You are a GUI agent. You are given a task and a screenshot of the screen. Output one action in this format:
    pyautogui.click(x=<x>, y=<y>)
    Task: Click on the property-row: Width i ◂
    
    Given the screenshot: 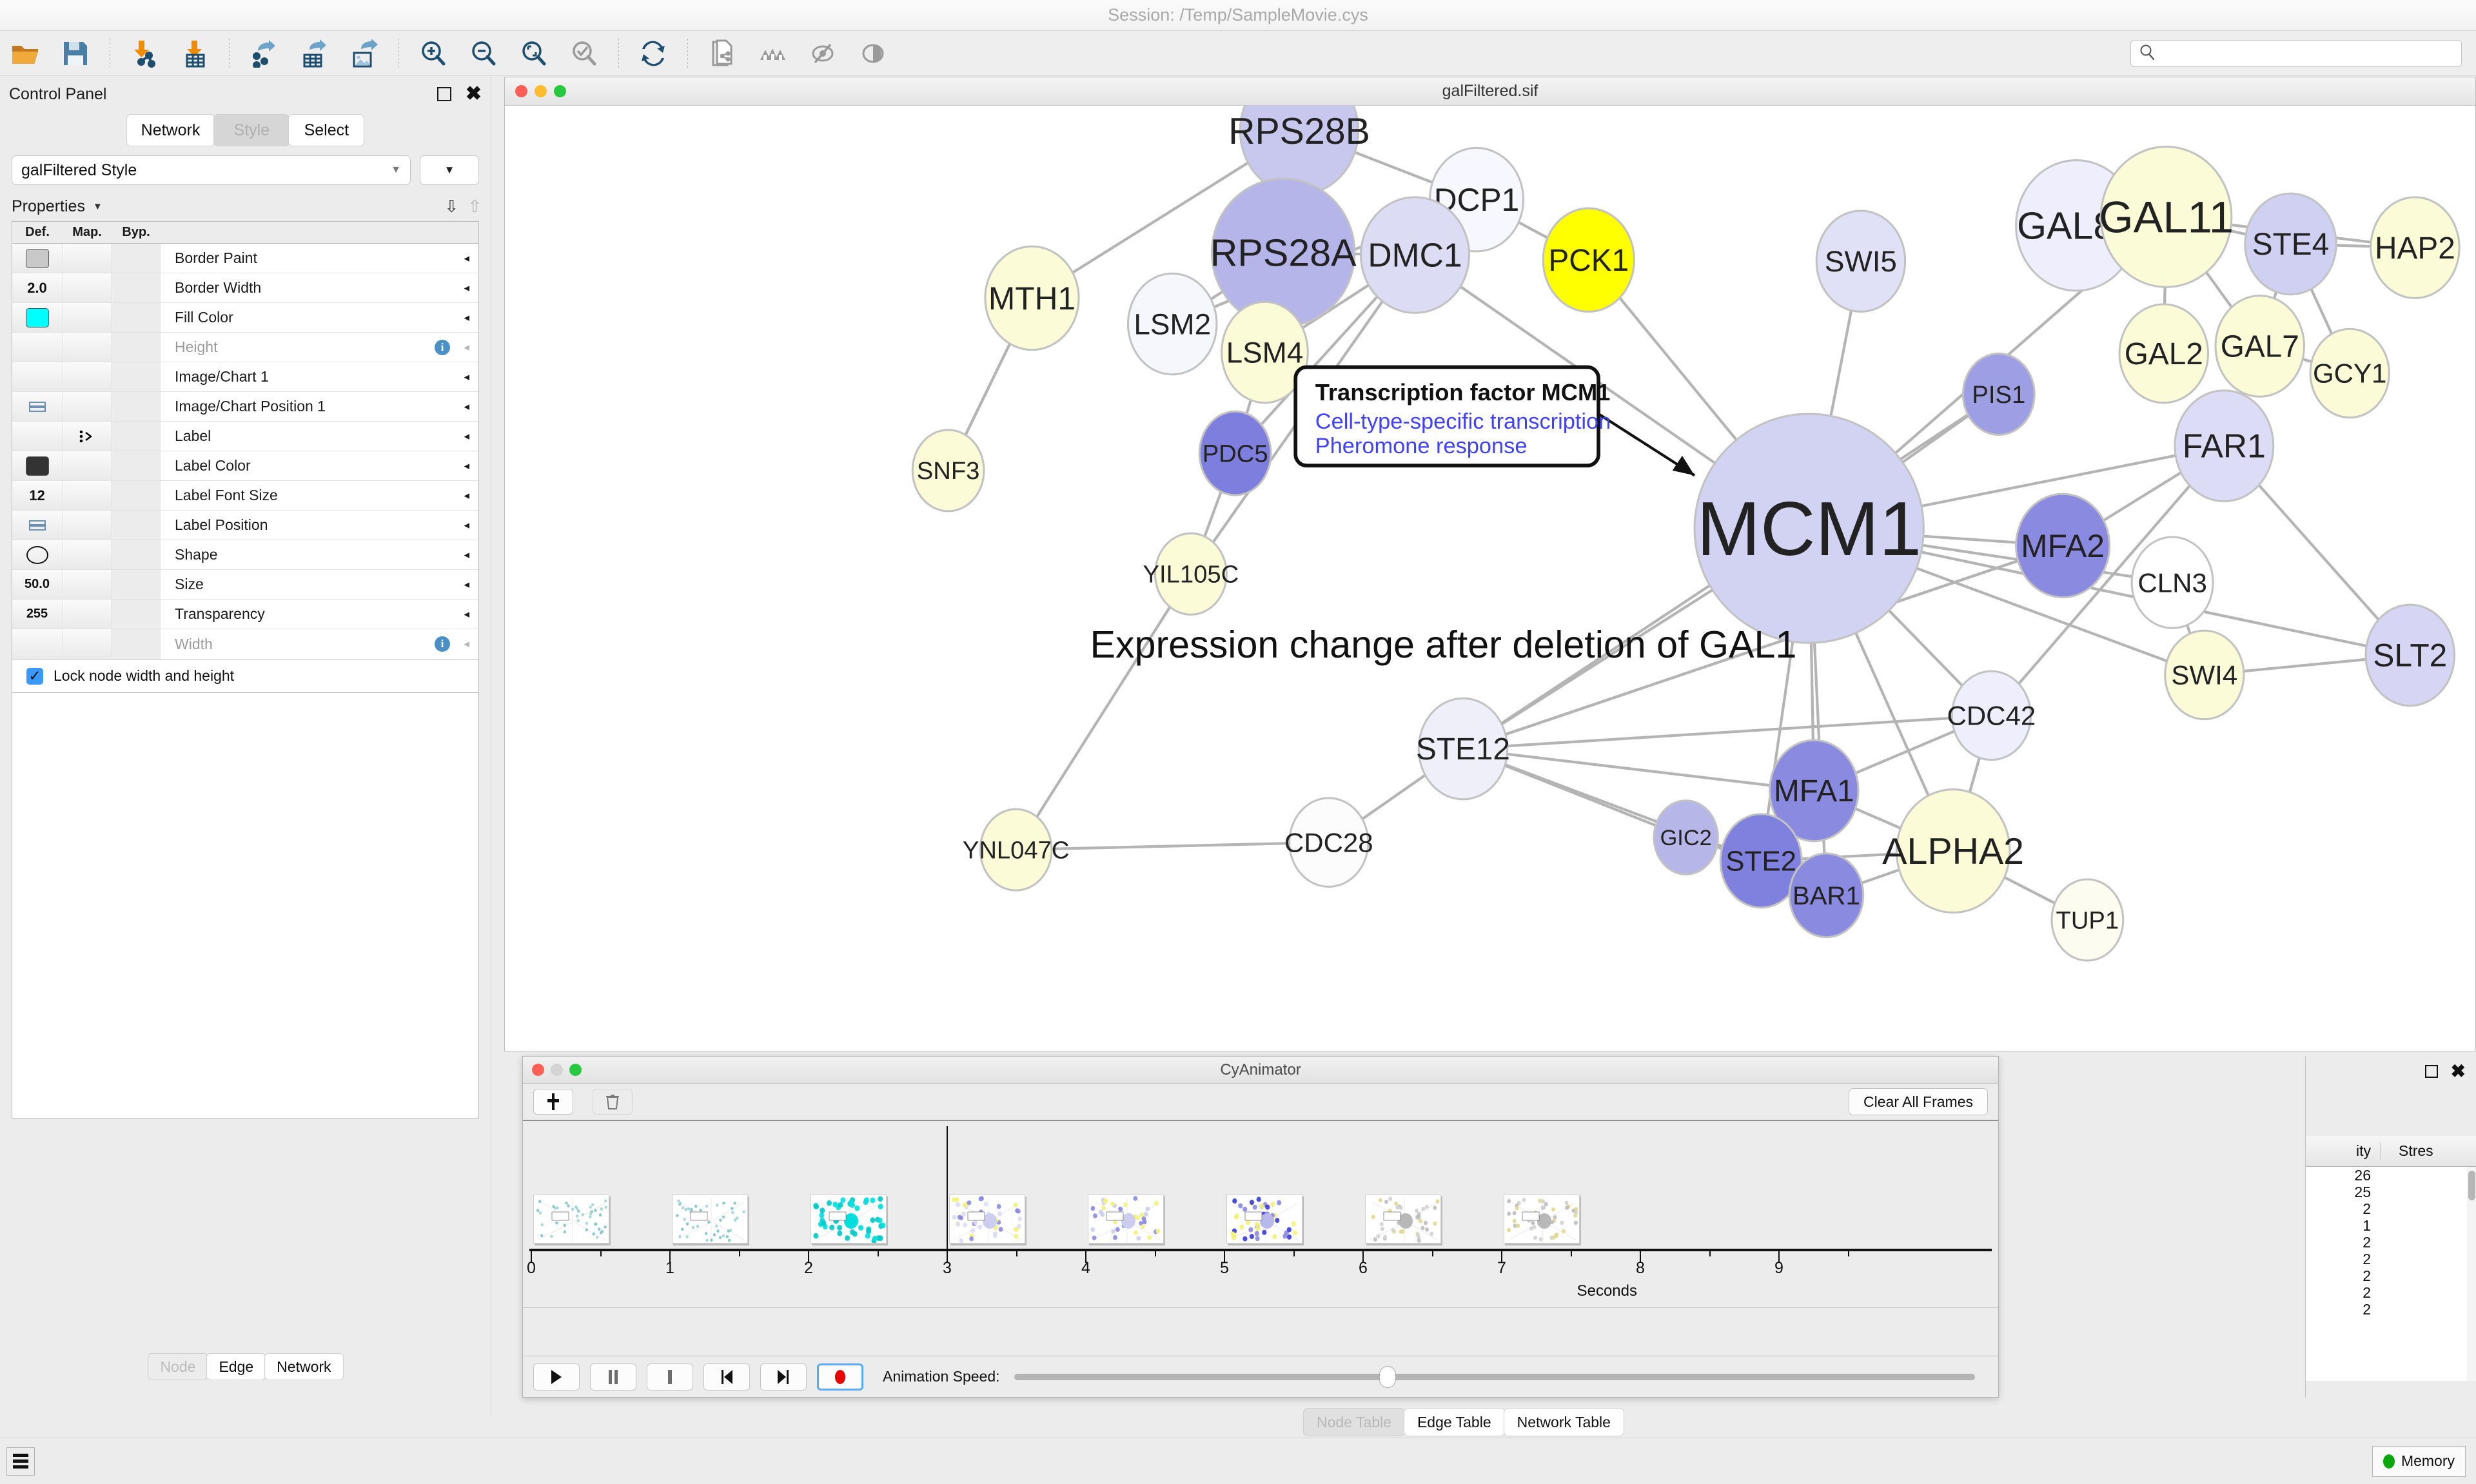 What is the action you would take?
    pyautogui.click(x=245, y=644)
    